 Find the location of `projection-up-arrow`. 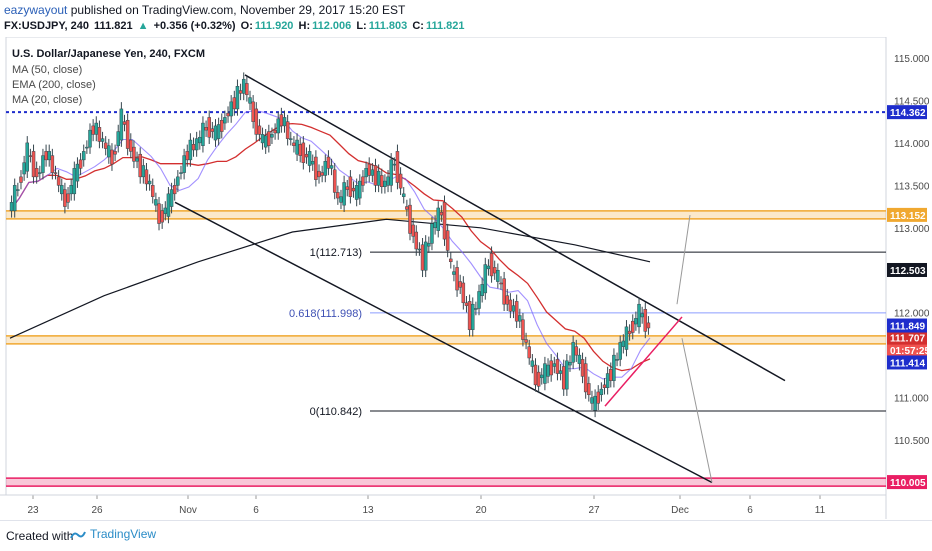

projection-up-arrow is located at coordinates (683, 259).